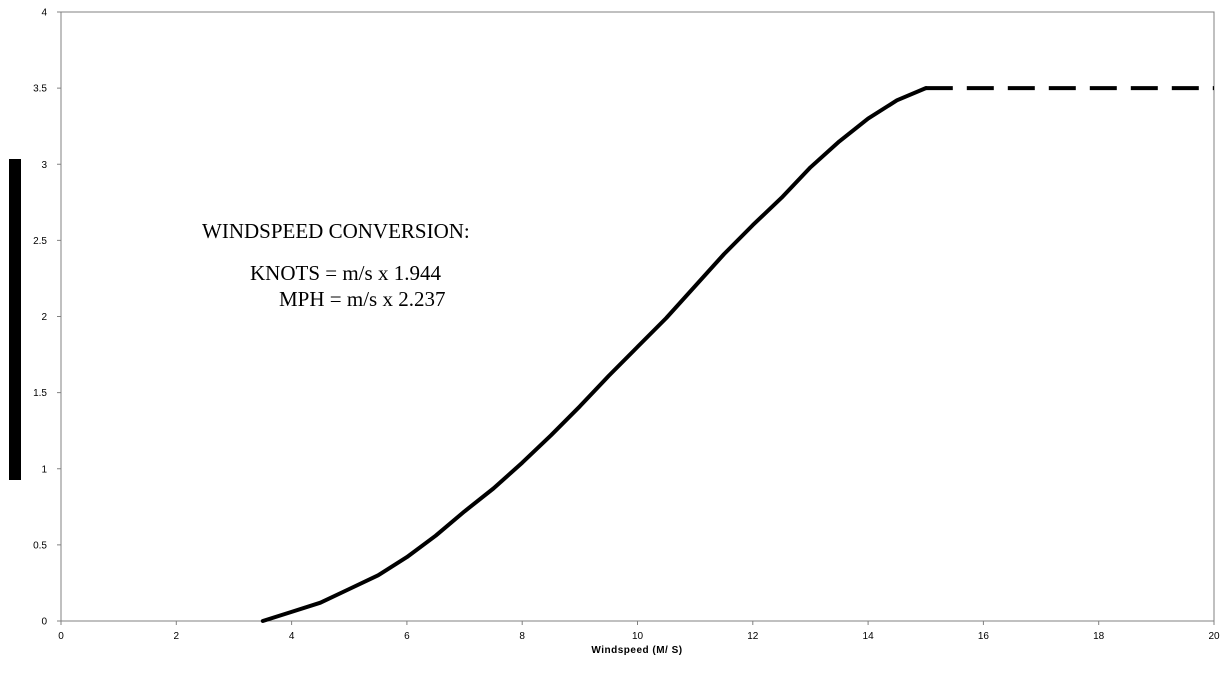  What do you see at coordinates (345, 273) in the screenshot?
I see `annotation-knots: KNOTS = m/s x 1.944` at bounding box center [345, 273].